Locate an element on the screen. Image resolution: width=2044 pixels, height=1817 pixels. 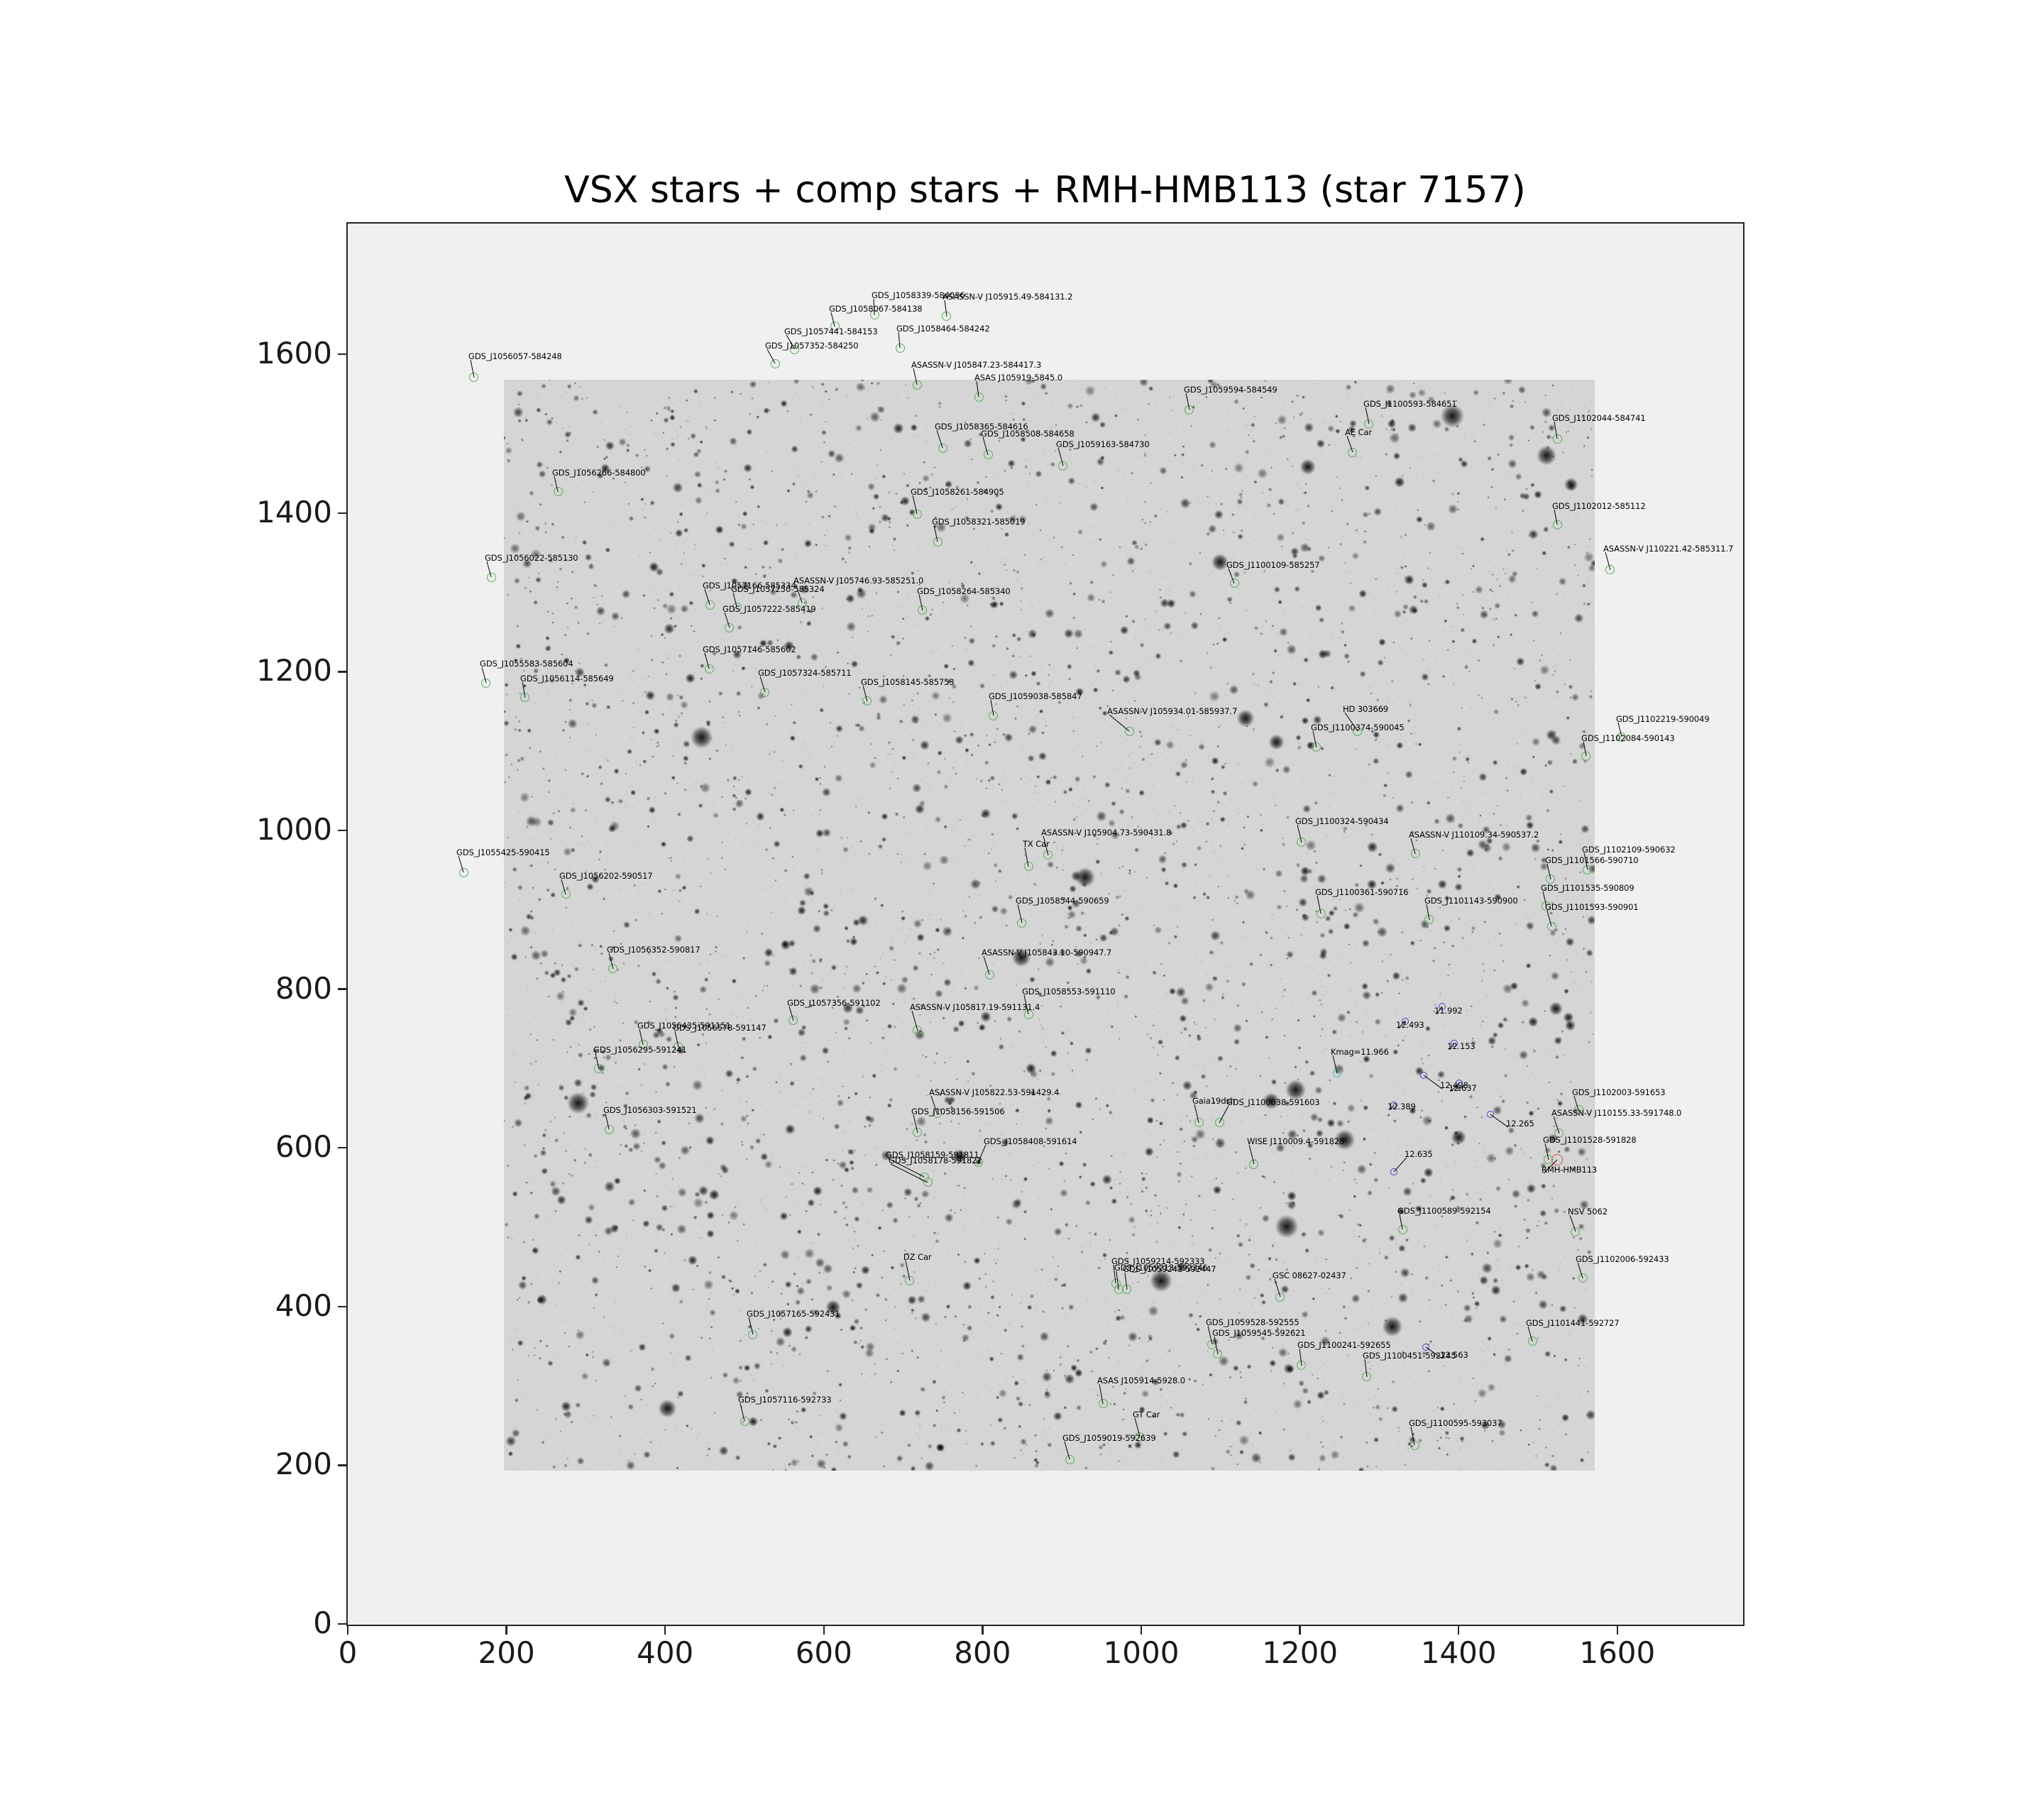
star-label: GDS_J1100038-591603 is located at coordinates (1273, 1102).